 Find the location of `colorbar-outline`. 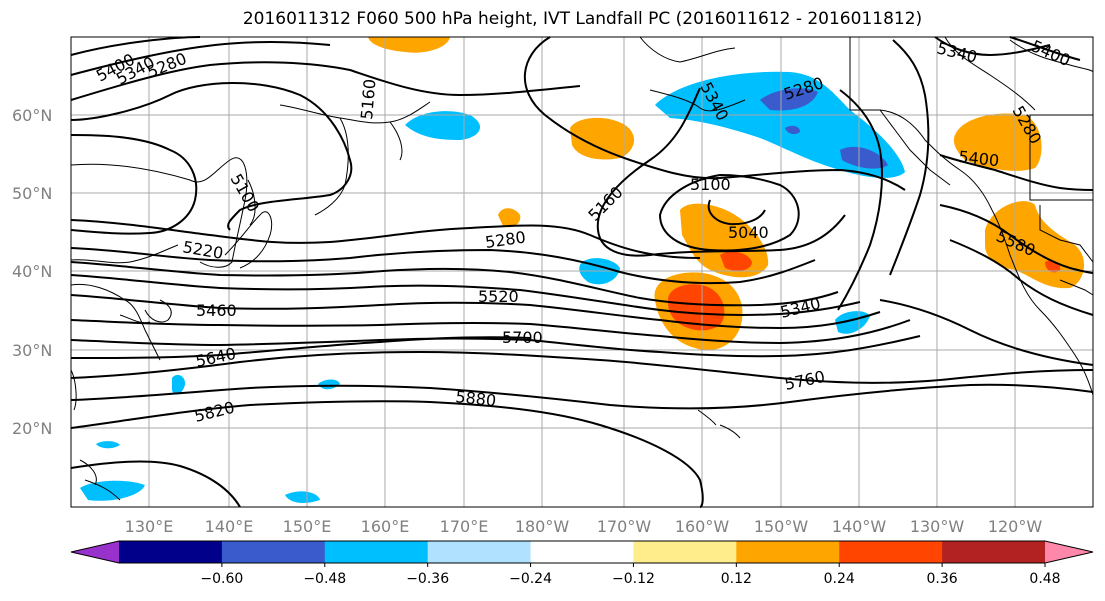

colorbar-outline is located at coordinates (582, 552).